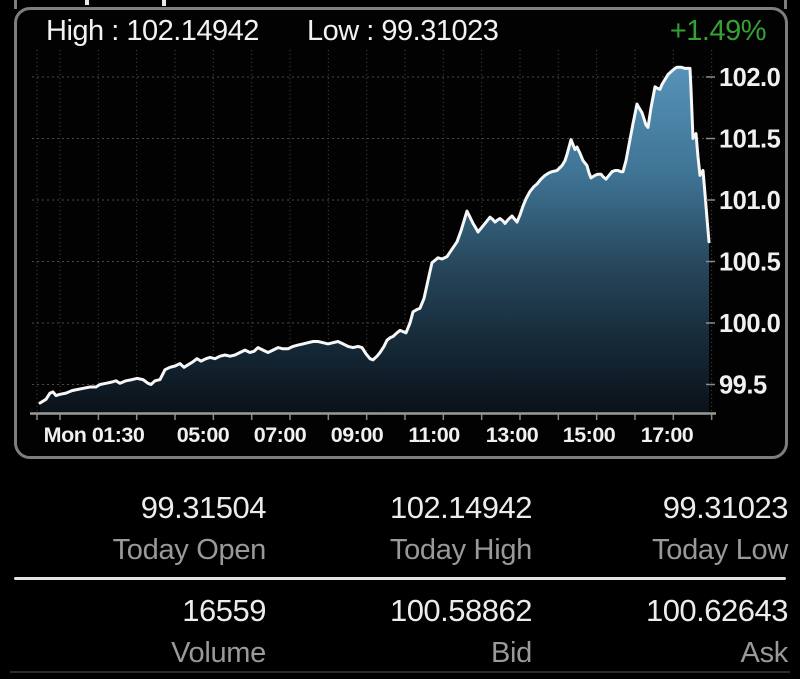 The width and height of the screenshot is (800, 679). What do you see at coordinates (720, 550) in the screenshot?
I see `stat-label: Today Low` at bounding box center [720, 550].